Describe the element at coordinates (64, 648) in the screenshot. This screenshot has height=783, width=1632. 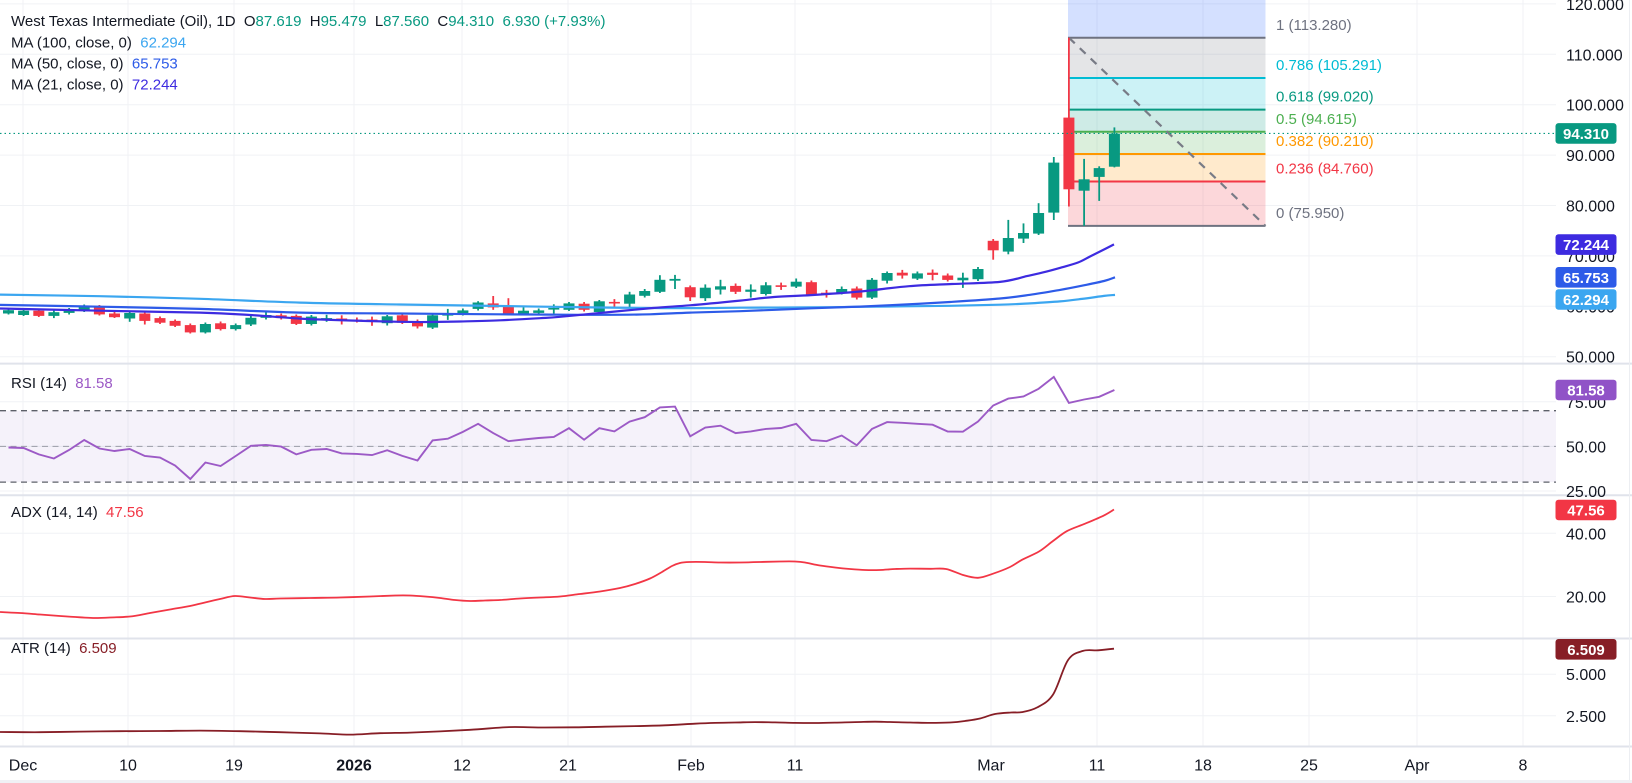
I see `svg-text: ATR (14) 6.509` at that location.